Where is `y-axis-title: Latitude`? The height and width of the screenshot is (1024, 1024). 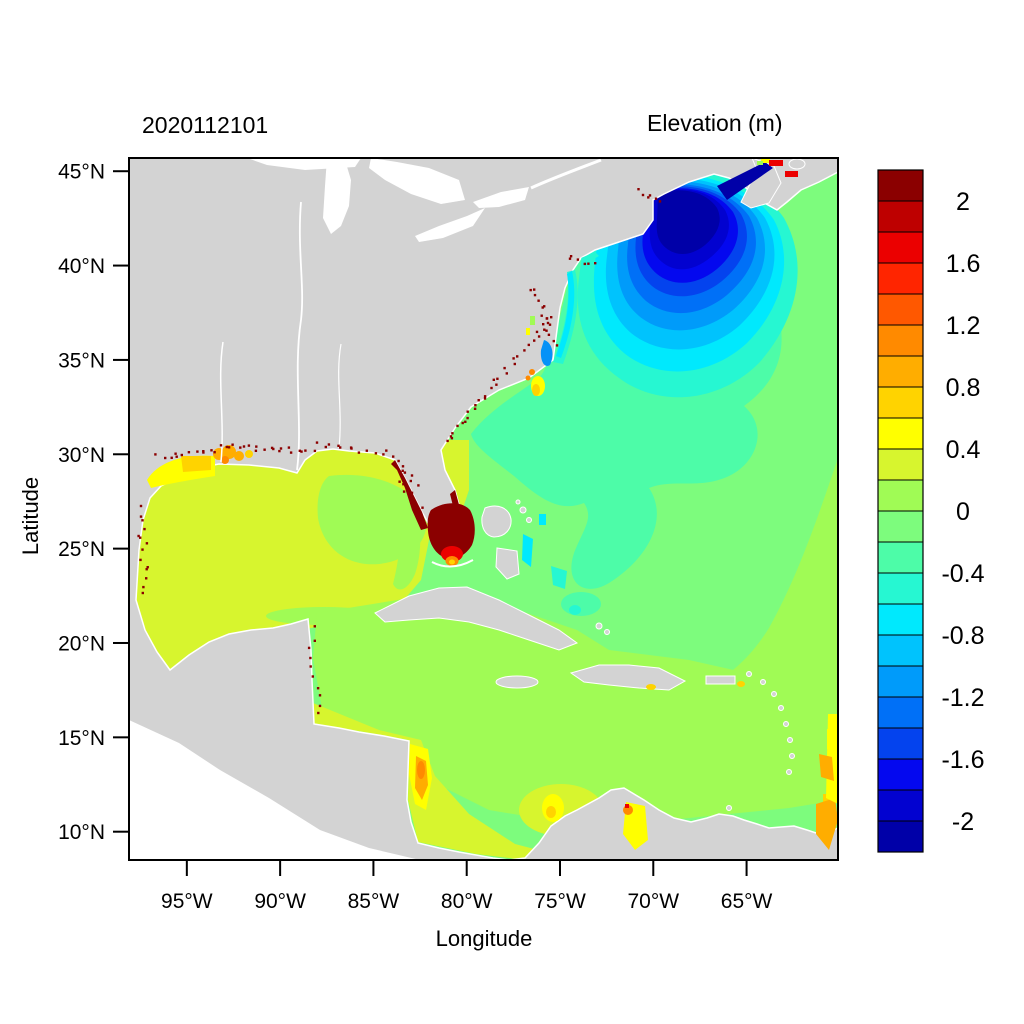
y-axis-title: Latitude is located at coordinates (30, 516).